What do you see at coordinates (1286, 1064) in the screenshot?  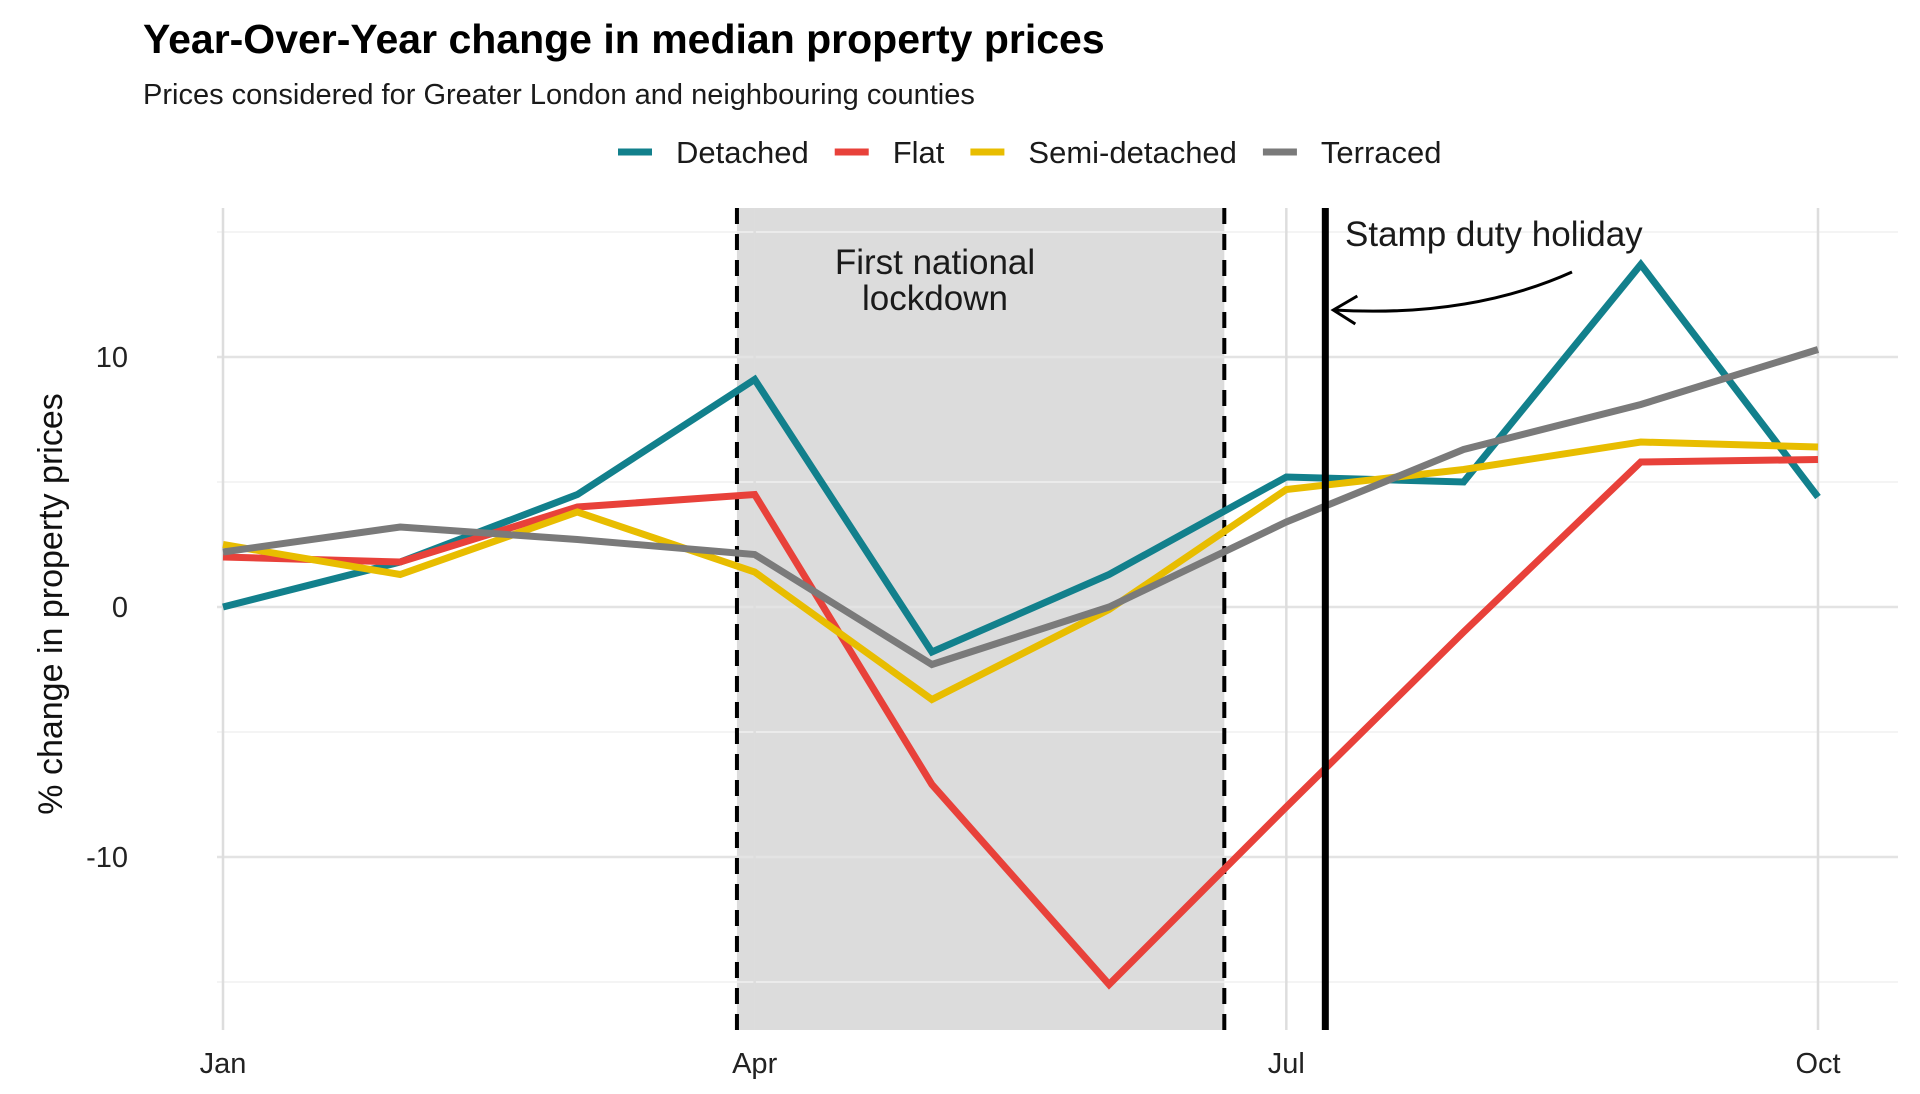 I see `x-tick-label: Jul` at bounding box center [1286, 1064].